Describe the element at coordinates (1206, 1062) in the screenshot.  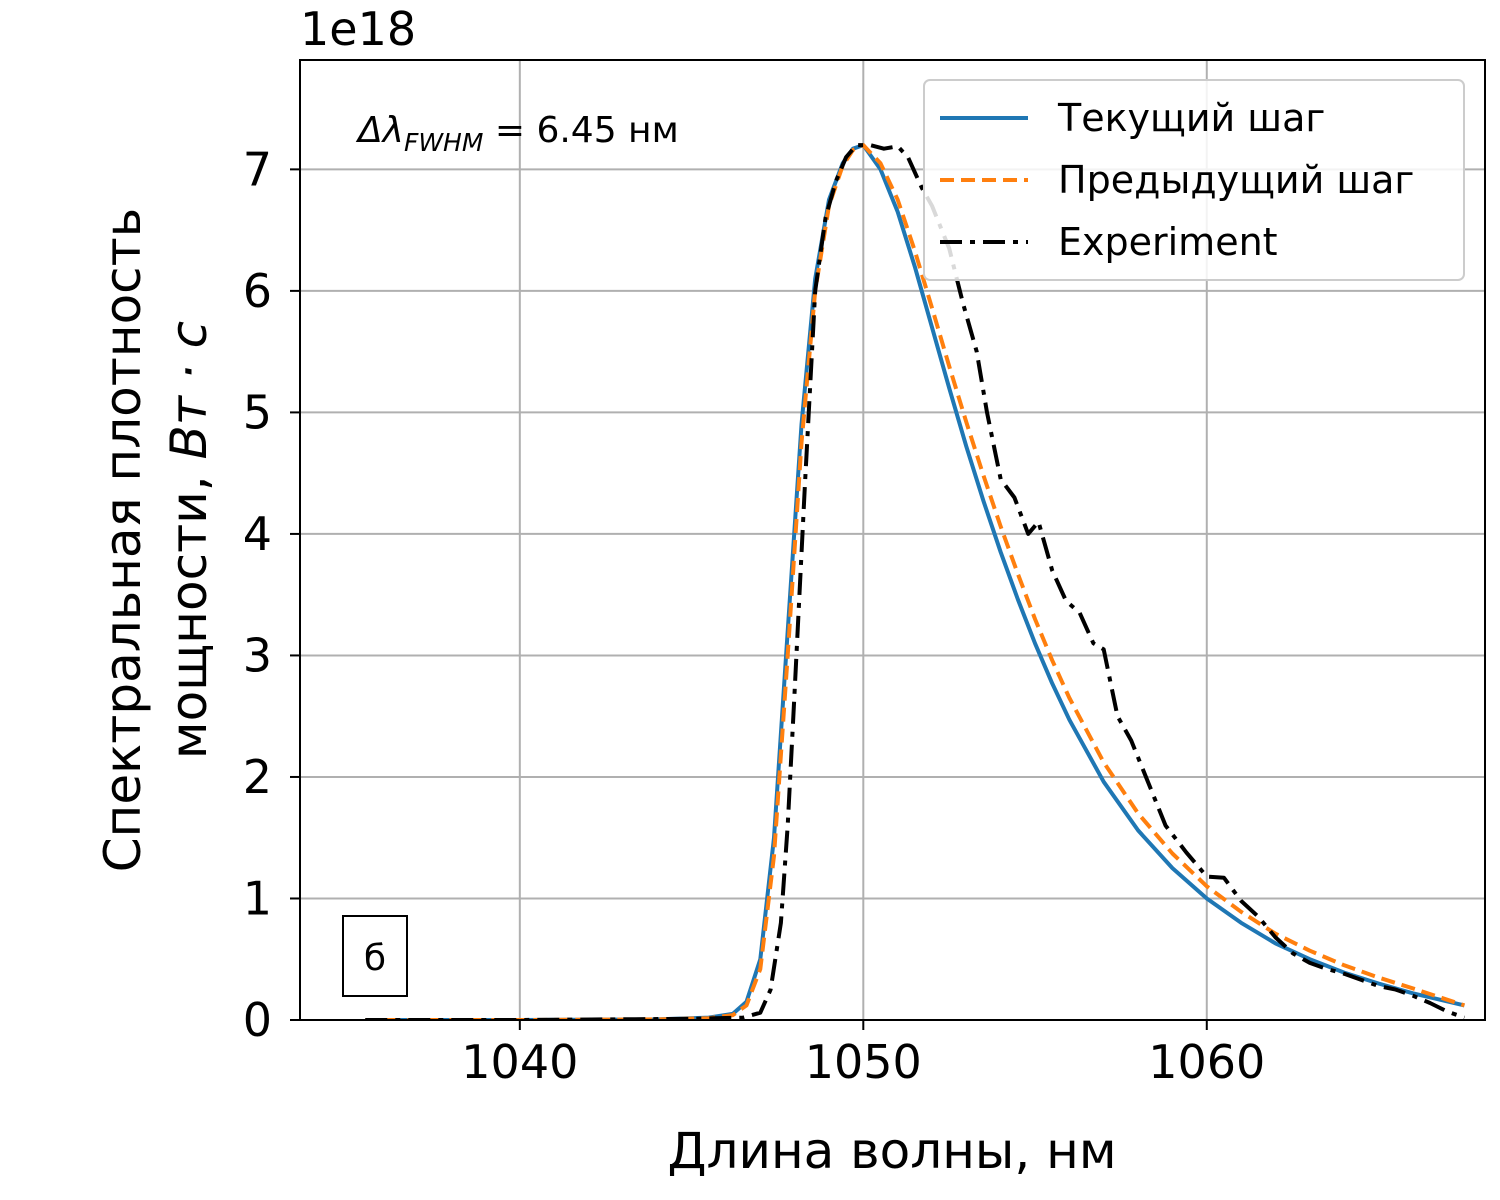
I see `x-tick-label: 1060` at that location.